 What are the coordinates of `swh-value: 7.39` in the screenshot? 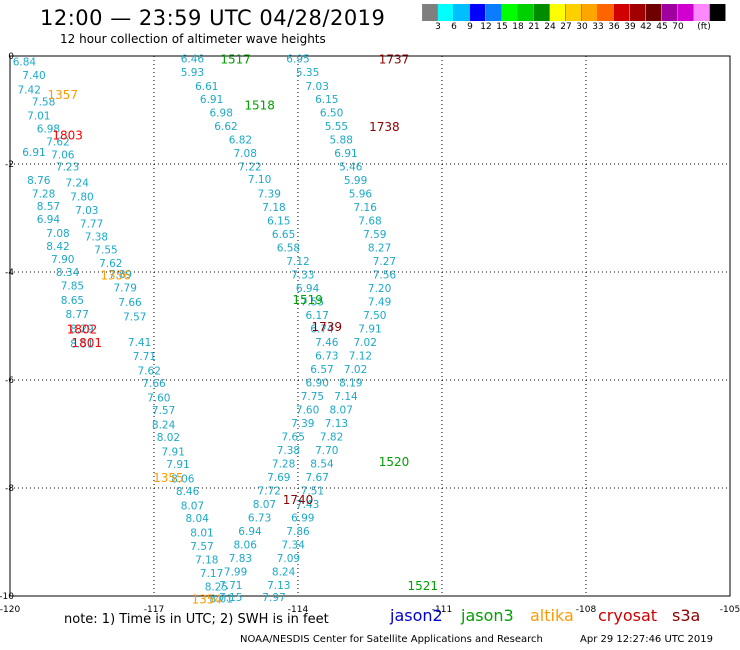 It's located at (269, 195).